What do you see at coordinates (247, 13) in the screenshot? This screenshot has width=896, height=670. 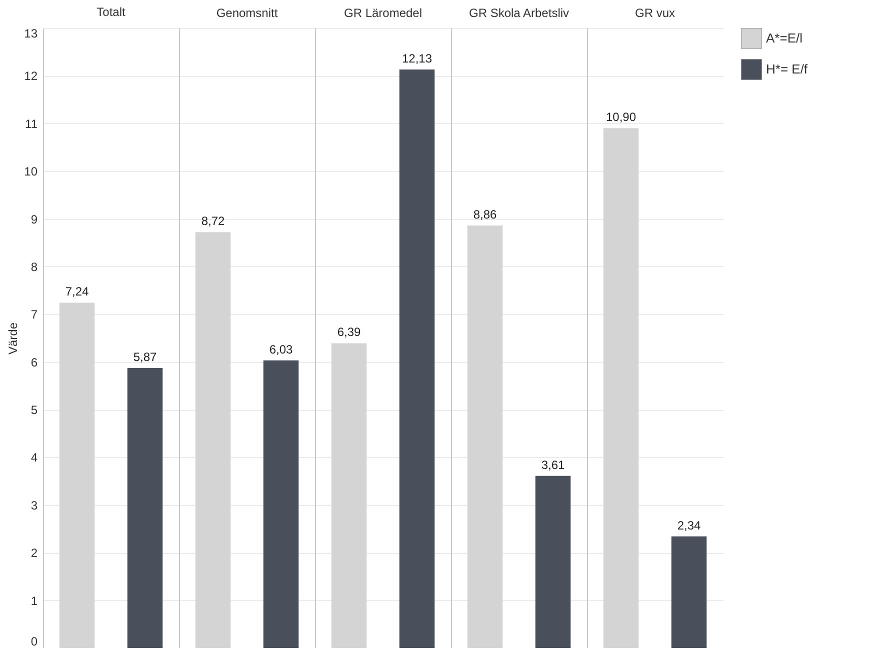 I see `x-tick-label: Genomsnitt` at bounding box center [247, 13].